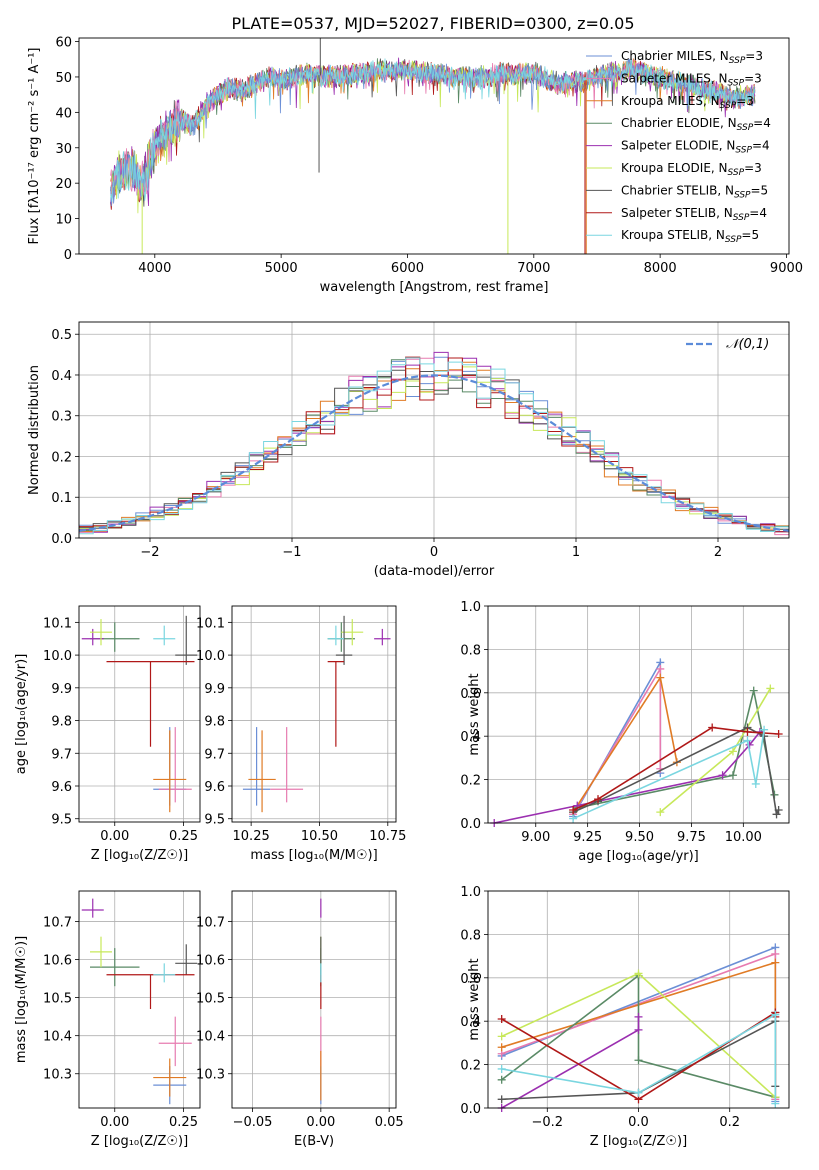  Describe the element at coordinates (115, 967) in the screenshot. I see `mass-vs-z-point-chabrier-elodie` at that location.